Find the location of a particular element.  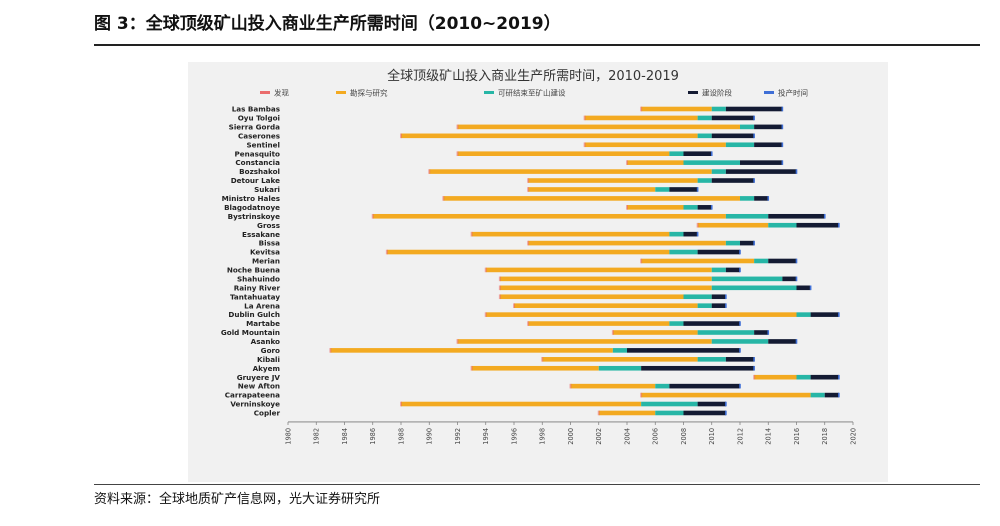

mine-label: Asanko is located at coordinates (265, 341).